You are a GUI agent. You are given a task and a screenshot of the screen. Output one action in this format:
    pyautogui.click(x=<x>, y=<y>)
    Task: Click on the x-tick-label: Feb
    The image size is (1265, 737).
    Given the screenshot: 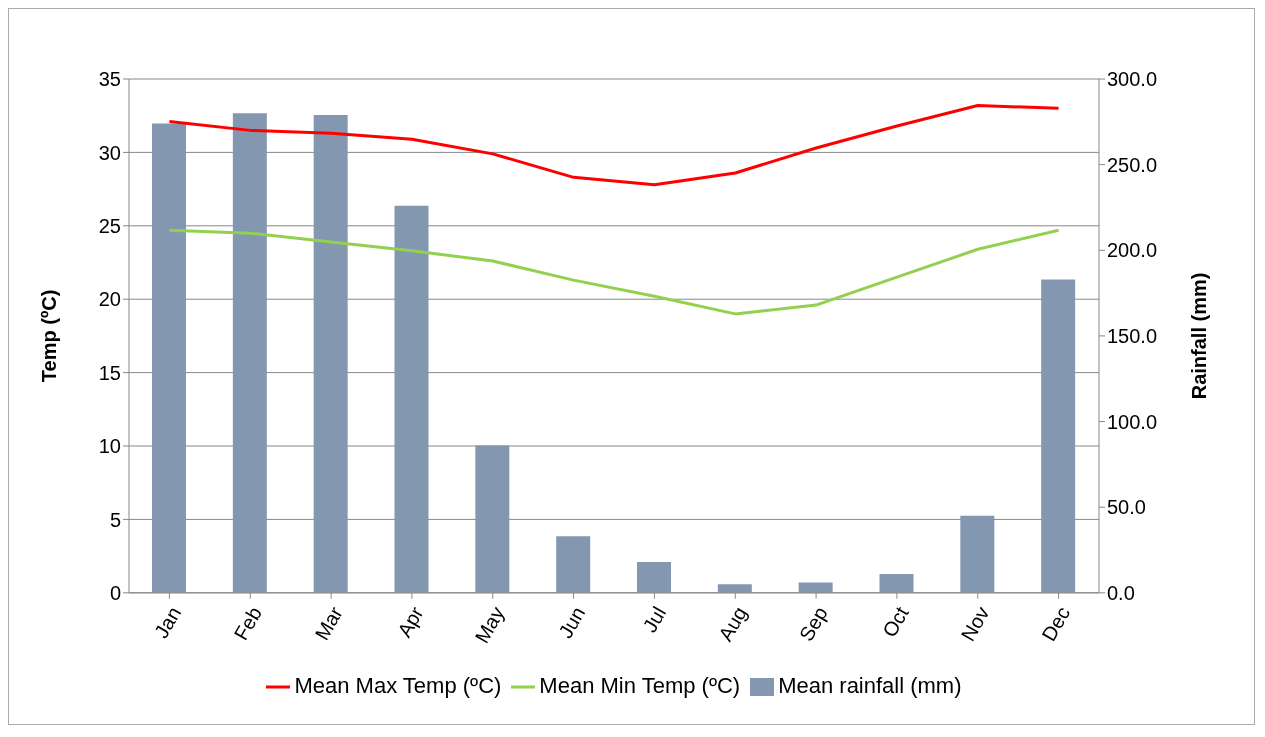 What is the action you would take?
    pyautogui.click(x=248, y=623)
    